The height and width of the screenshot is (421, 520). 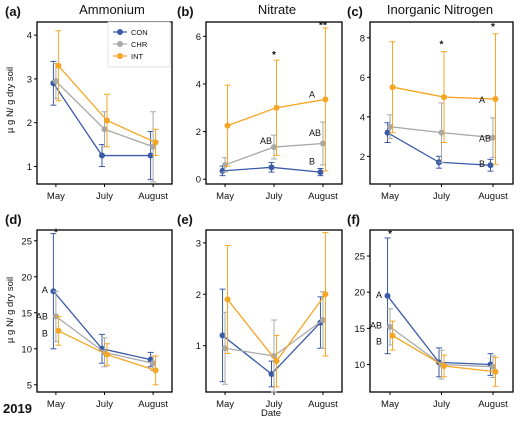 What do you see at coordinates (17, 408) in the screenshot?
I see `year-label: 2019` at bounding box center [17, 408].